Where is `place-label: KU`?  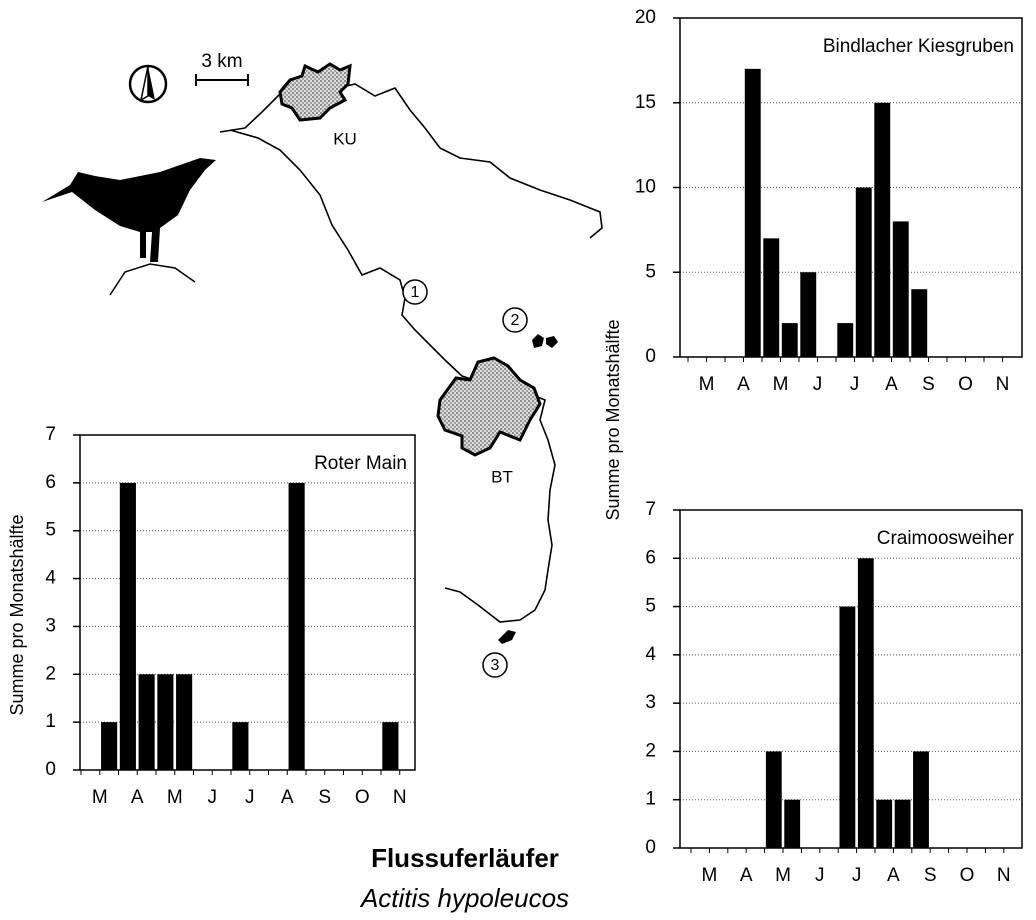
place-label: KU is located at coordinates (345, 138).